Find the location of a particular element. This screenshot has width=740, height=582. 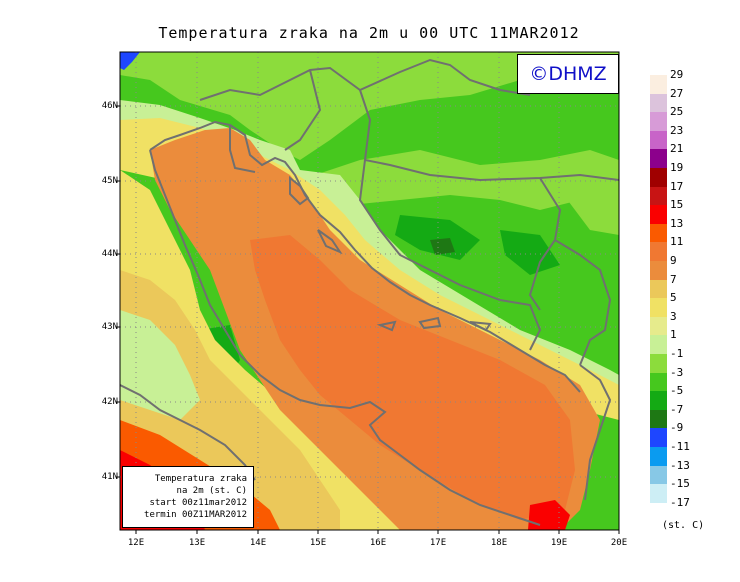

colorbar-label: 17 is located at coordinates (677, 186).